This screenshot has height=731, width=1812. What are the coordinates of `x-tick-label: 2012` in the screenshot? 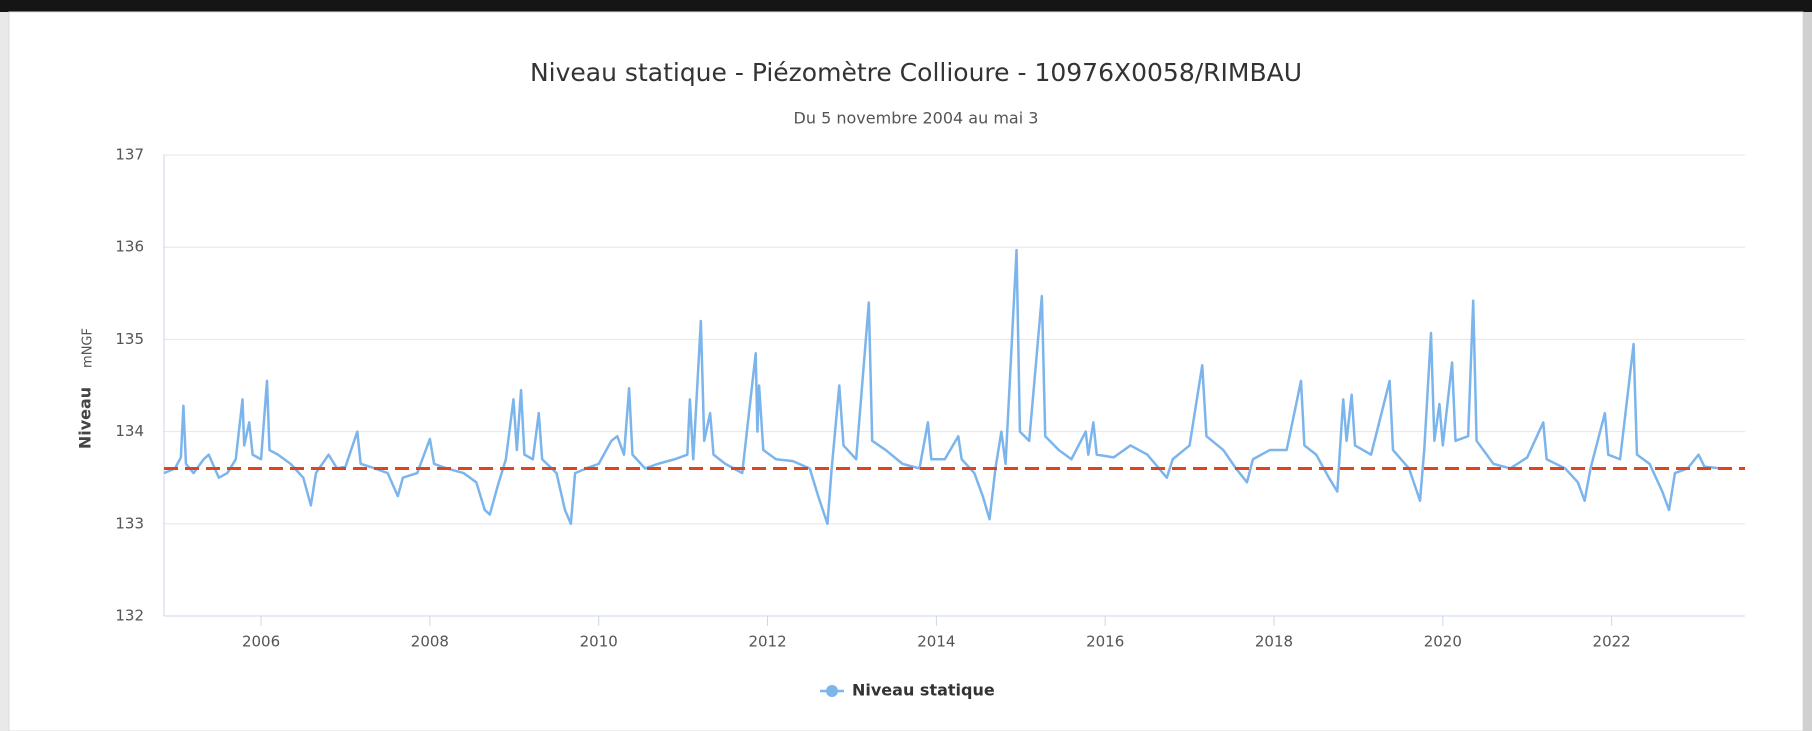 It's located at (767, 642).